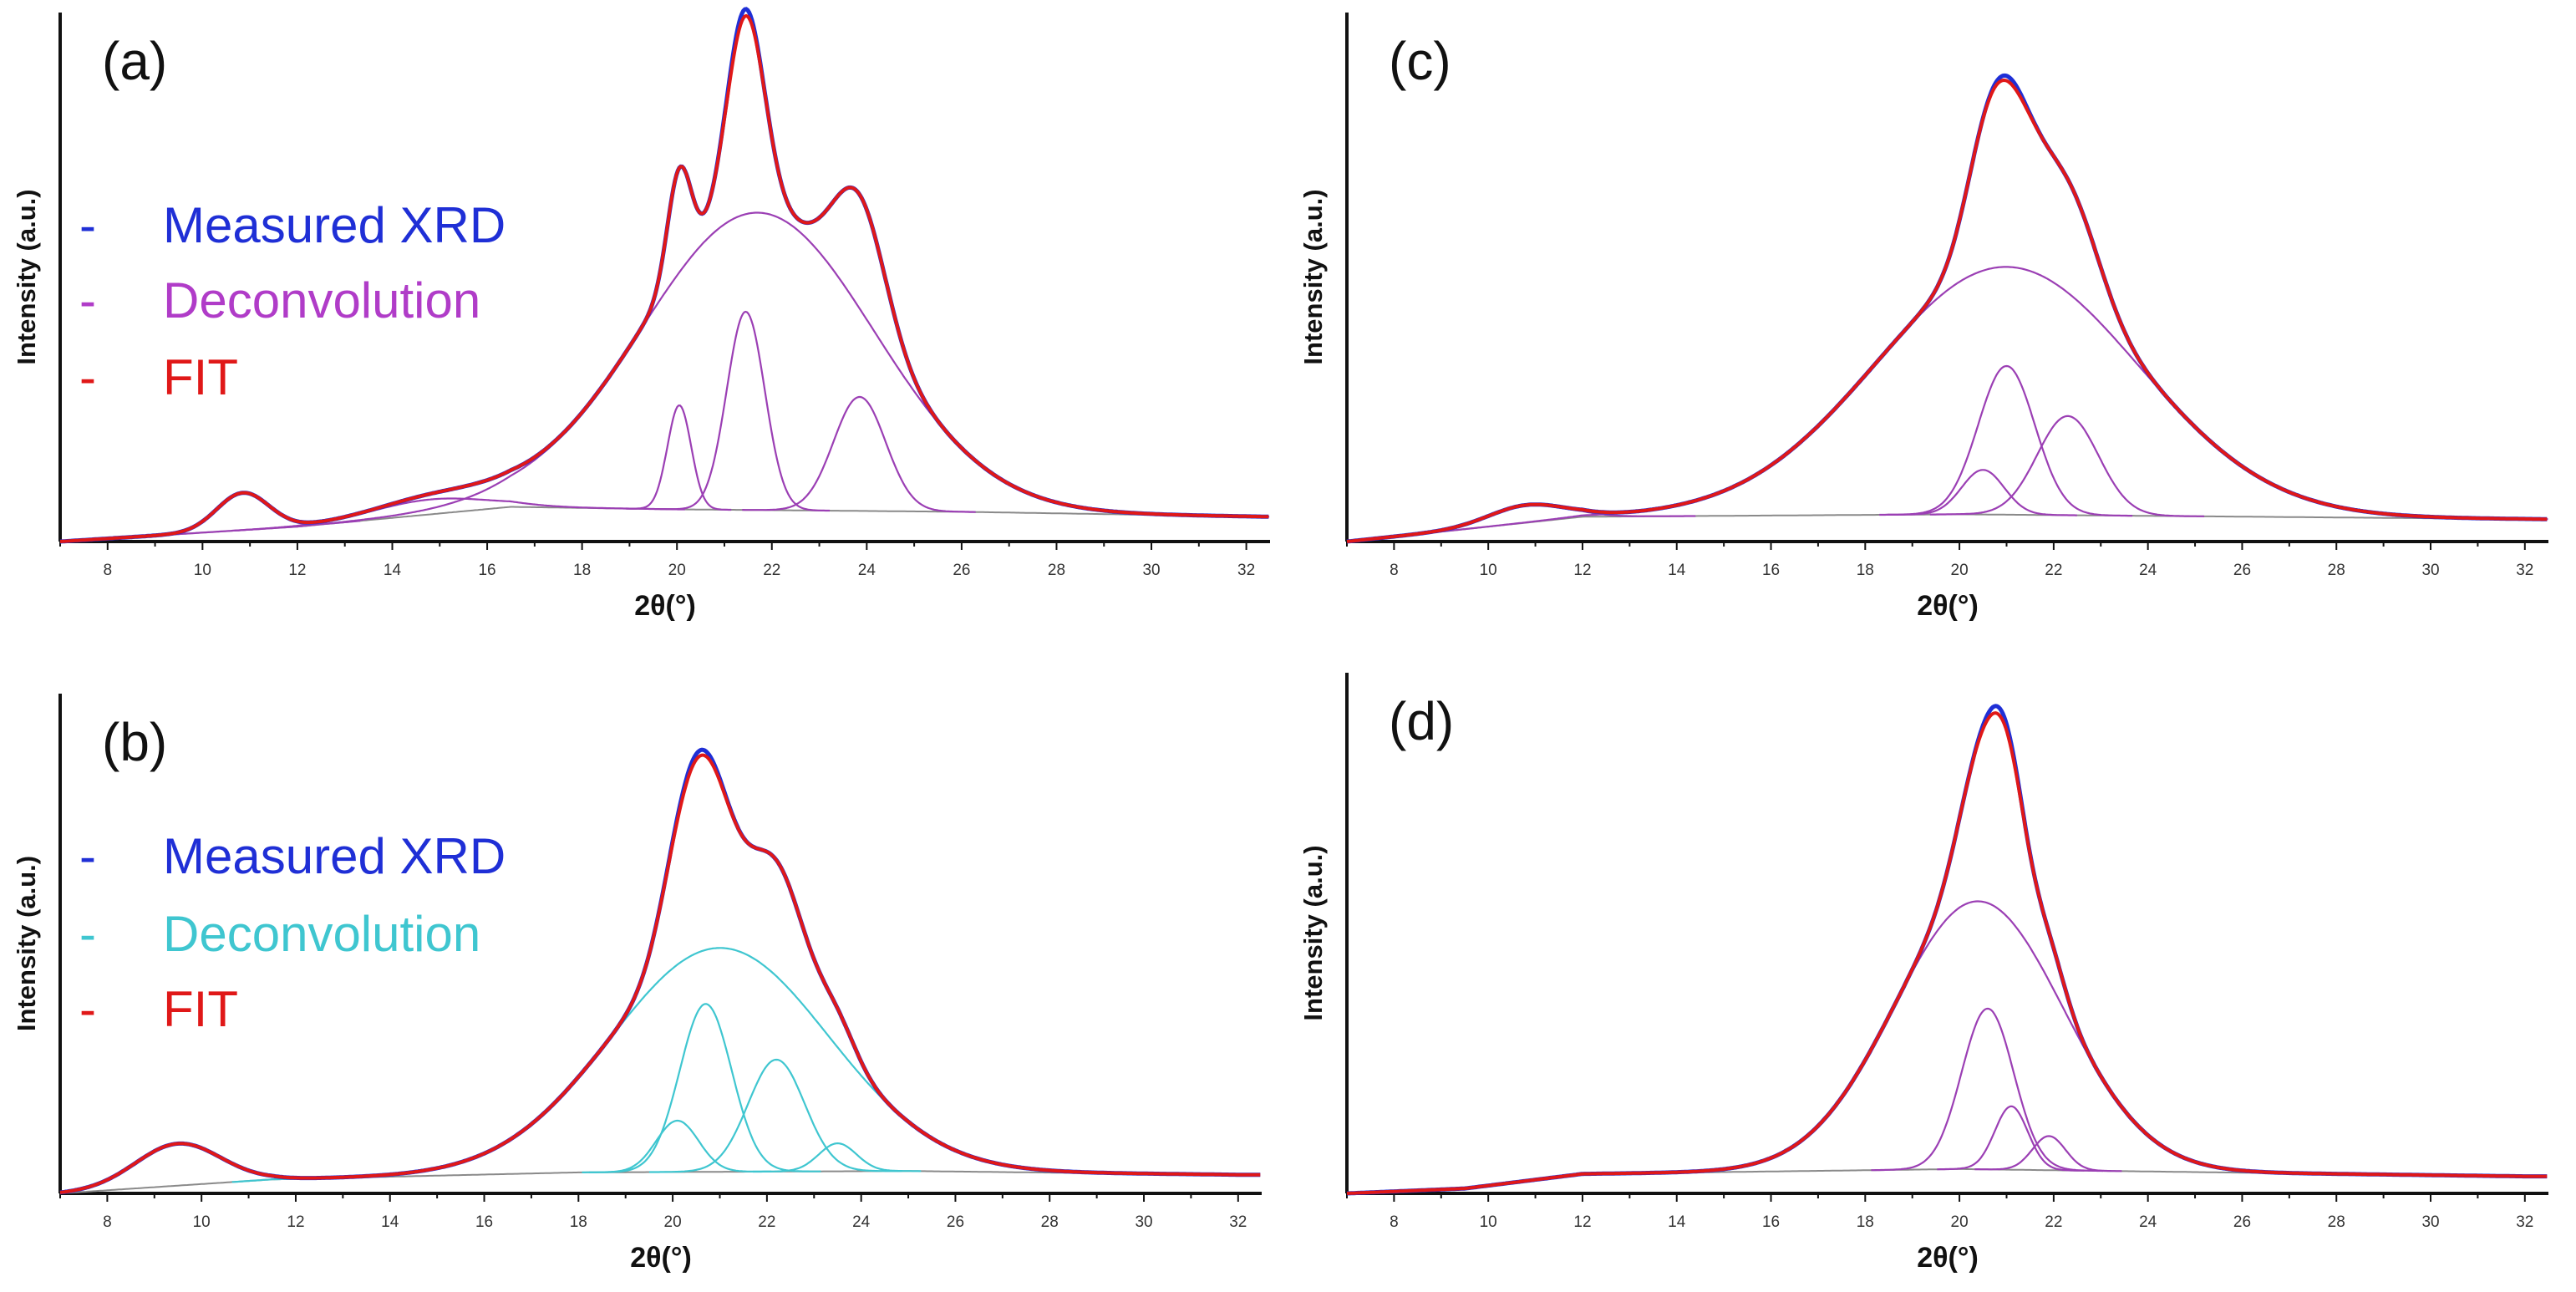  Describe the element at coordinates (1420, 61) in the screenshot. I see `panel-letter: (c)` at that location.